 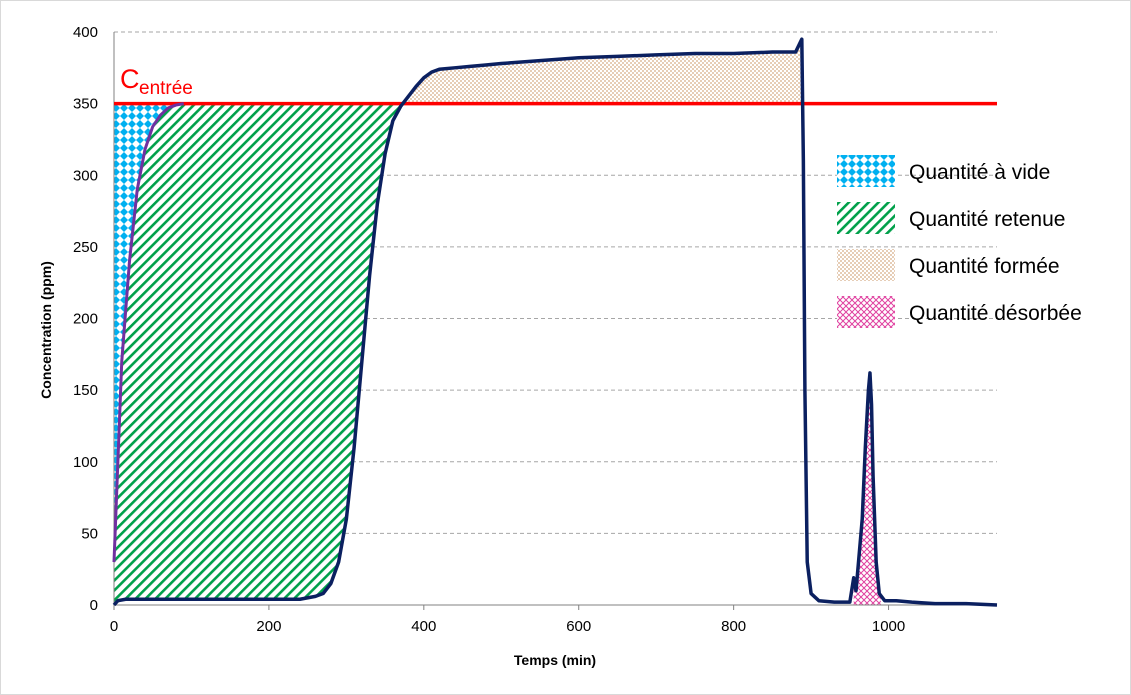 What do you see at coordinates (166, 88) in the screenshot?
I see `reference-label-sub: entrée` at bounding box center [166, 88].